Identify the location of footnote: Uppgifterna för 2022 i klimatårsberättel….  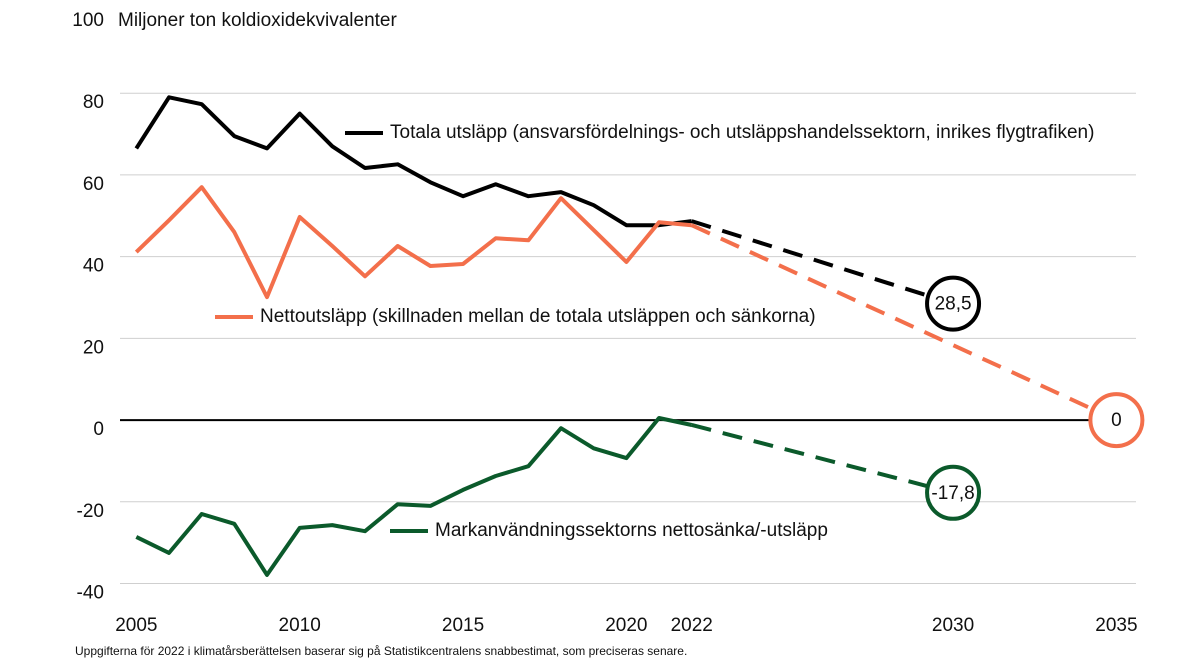
(381, 651).